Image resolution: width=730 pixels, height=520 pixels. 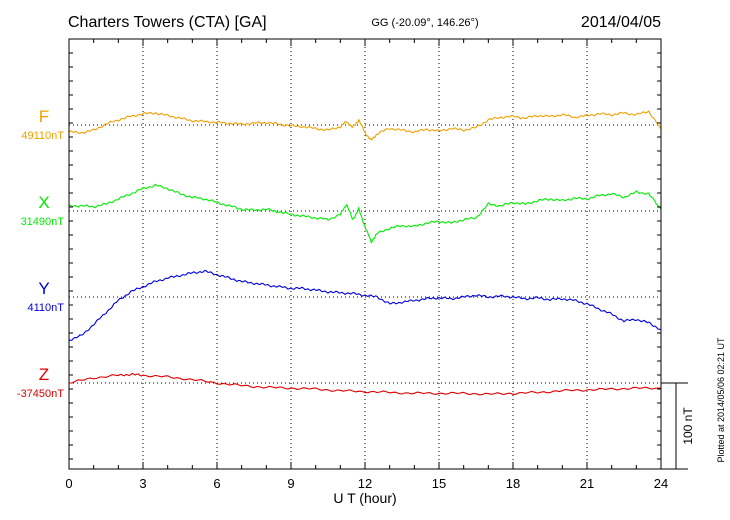 I want to click on series-name-y: Y, so click(x=43, y=288).